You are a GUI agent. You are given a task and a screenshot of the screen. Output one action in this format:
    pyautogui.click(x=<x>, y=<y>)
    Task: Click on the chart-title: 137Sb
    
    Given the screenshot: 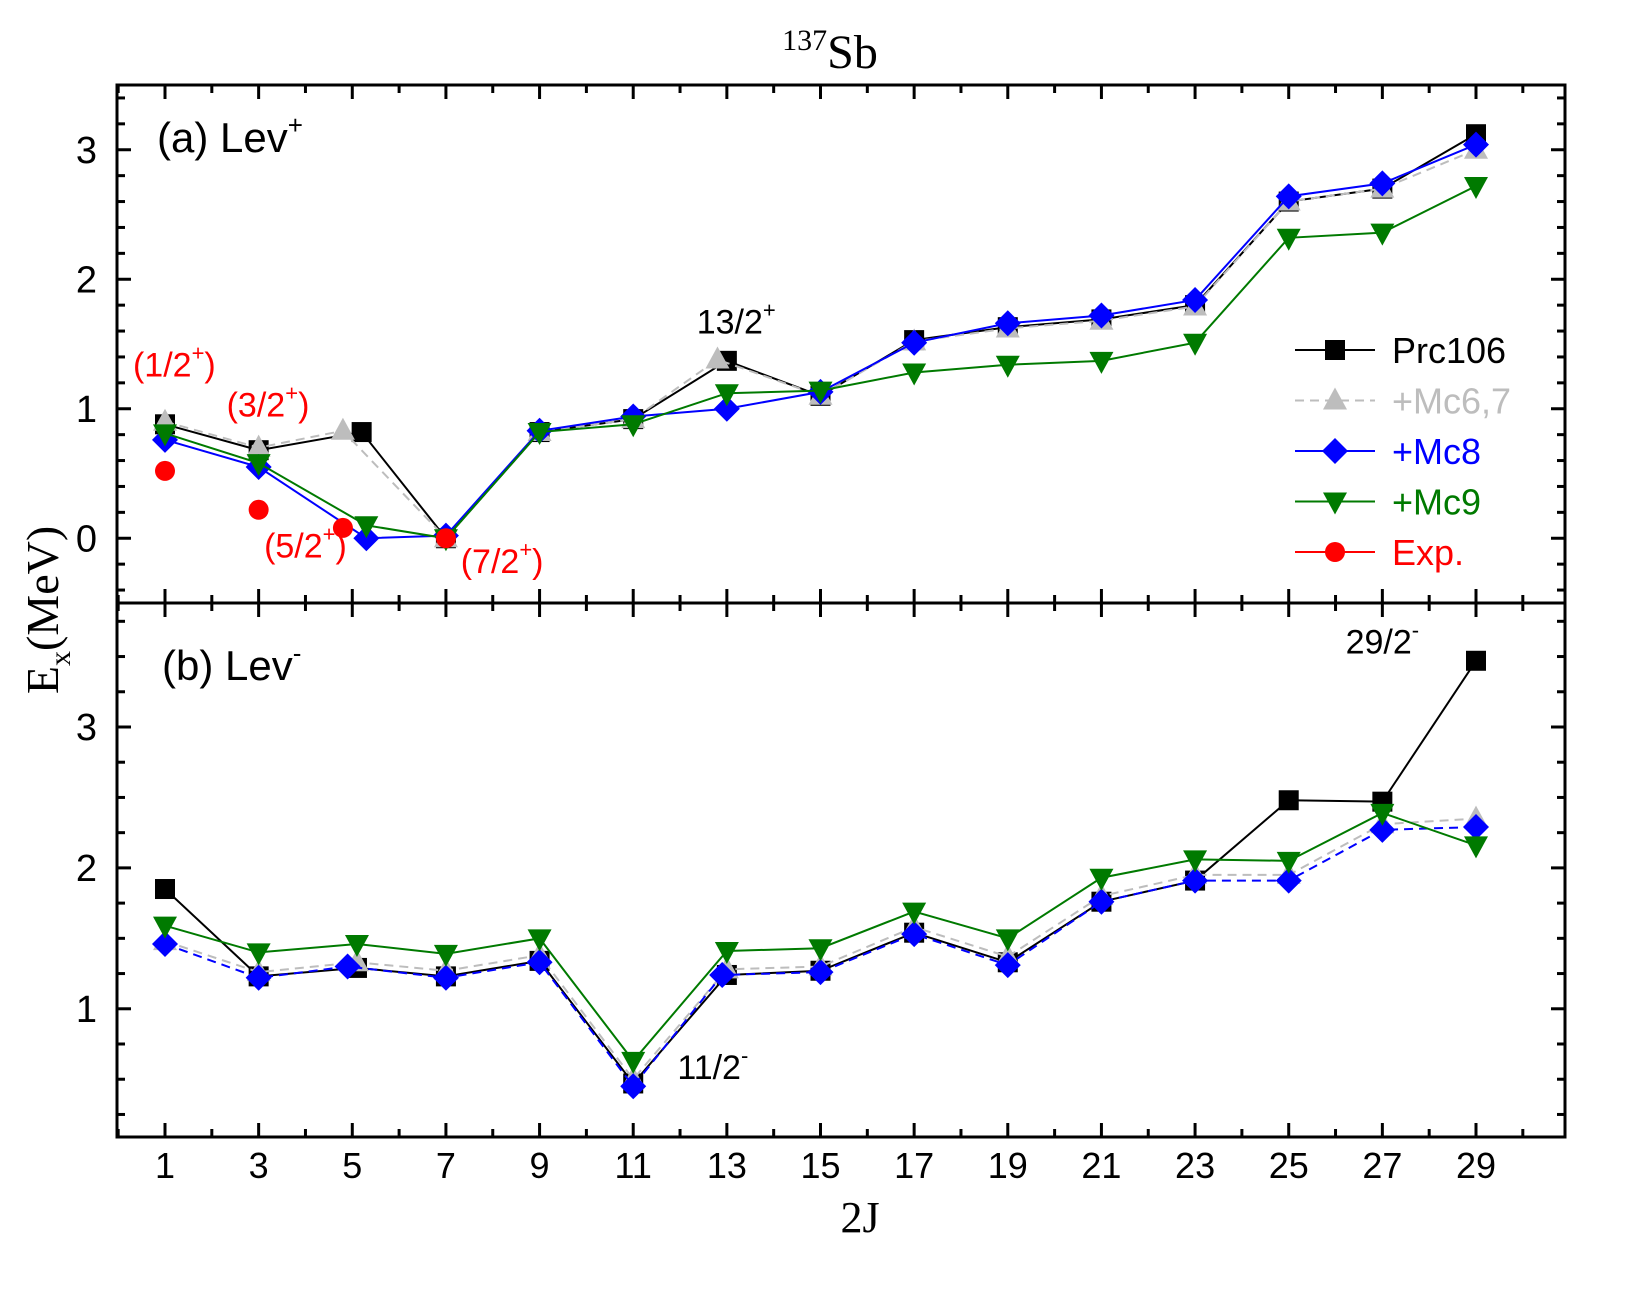 What is the action you would take?
    pyautogui.click(x=830, y=51)
    